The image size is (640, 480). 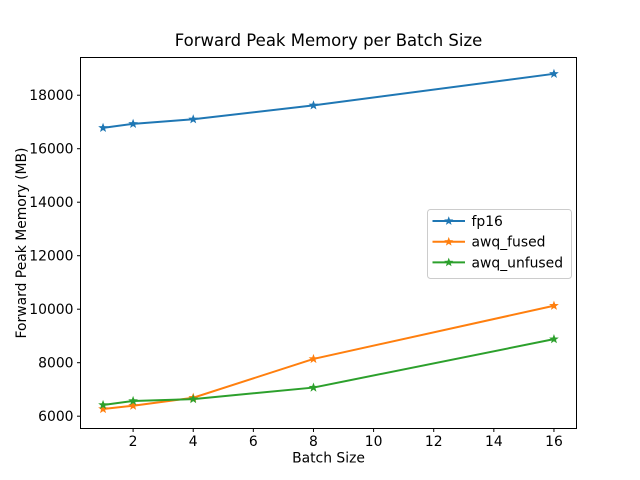 What do you see at coordinates (449, 262) in the screenshot?
I see `legend-marker-awq_unfused` at bounding box center [449, 262].